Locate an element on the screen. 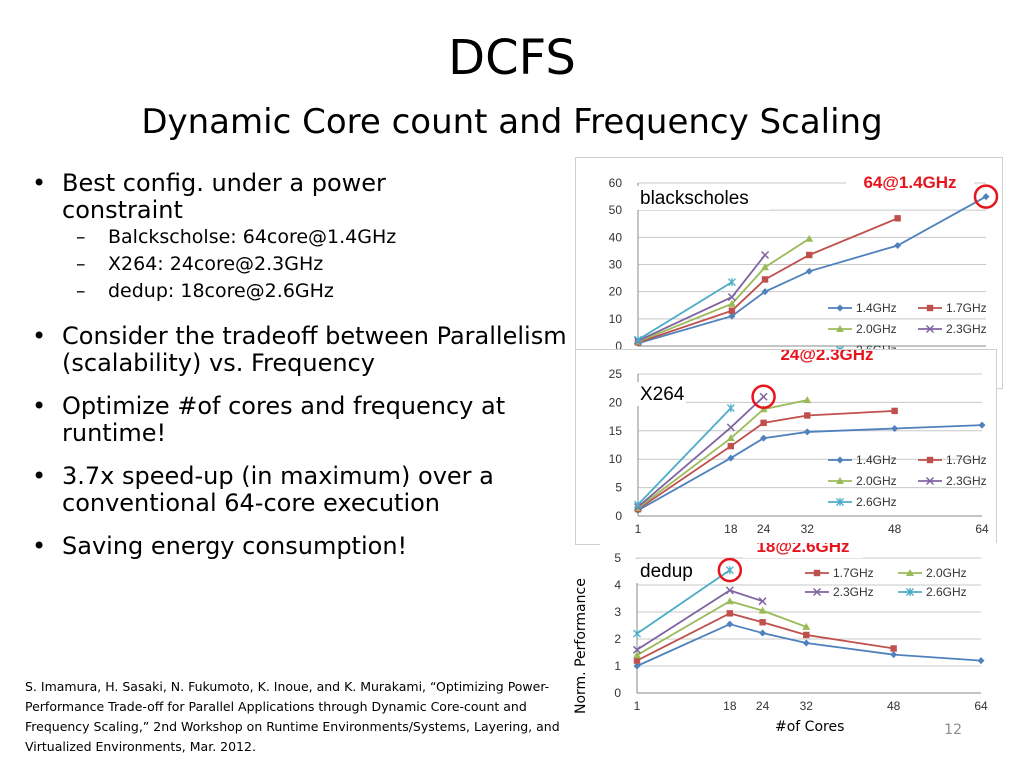 This screenshot has width=1024, height=768. series-2.3GHz is located at coordinates (700, 451).